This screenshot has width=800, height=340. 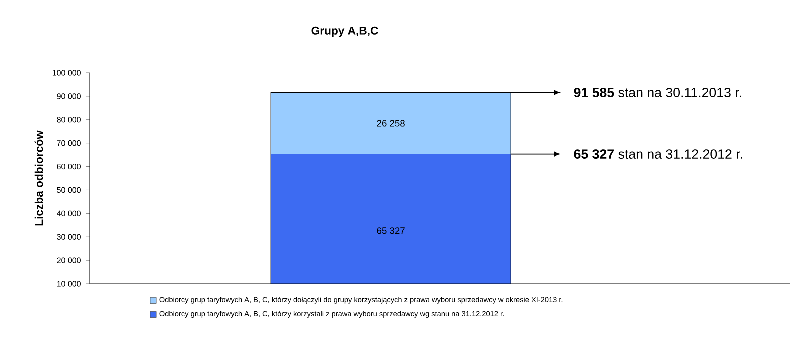 I want to click on y-tick-label: 40 000, so click(x=69, y=213).